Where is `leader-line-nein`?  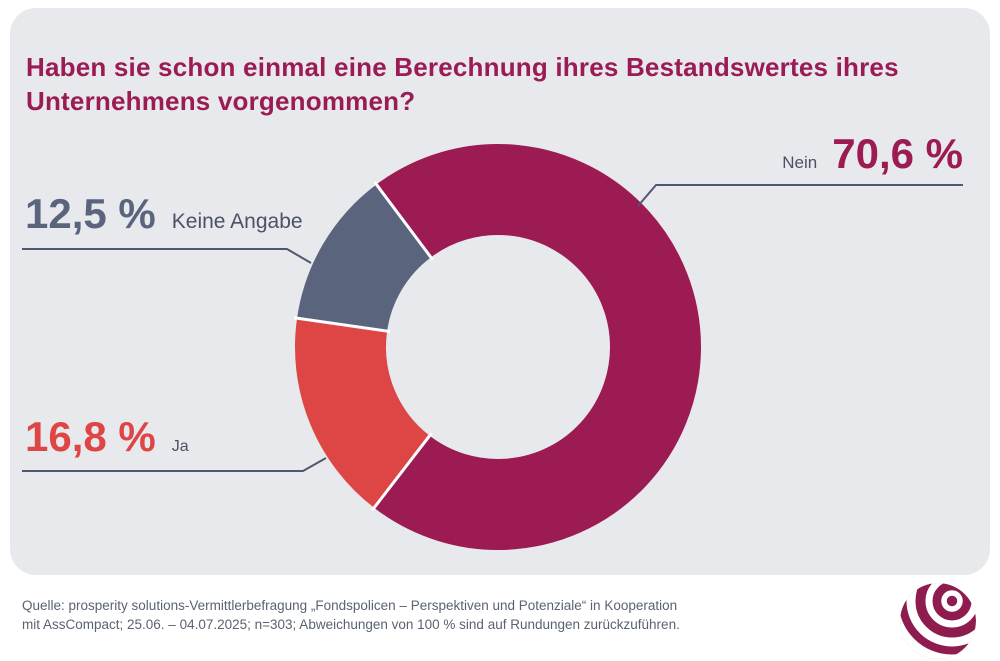
leader-line-nein is located at coordinates (800, 195).